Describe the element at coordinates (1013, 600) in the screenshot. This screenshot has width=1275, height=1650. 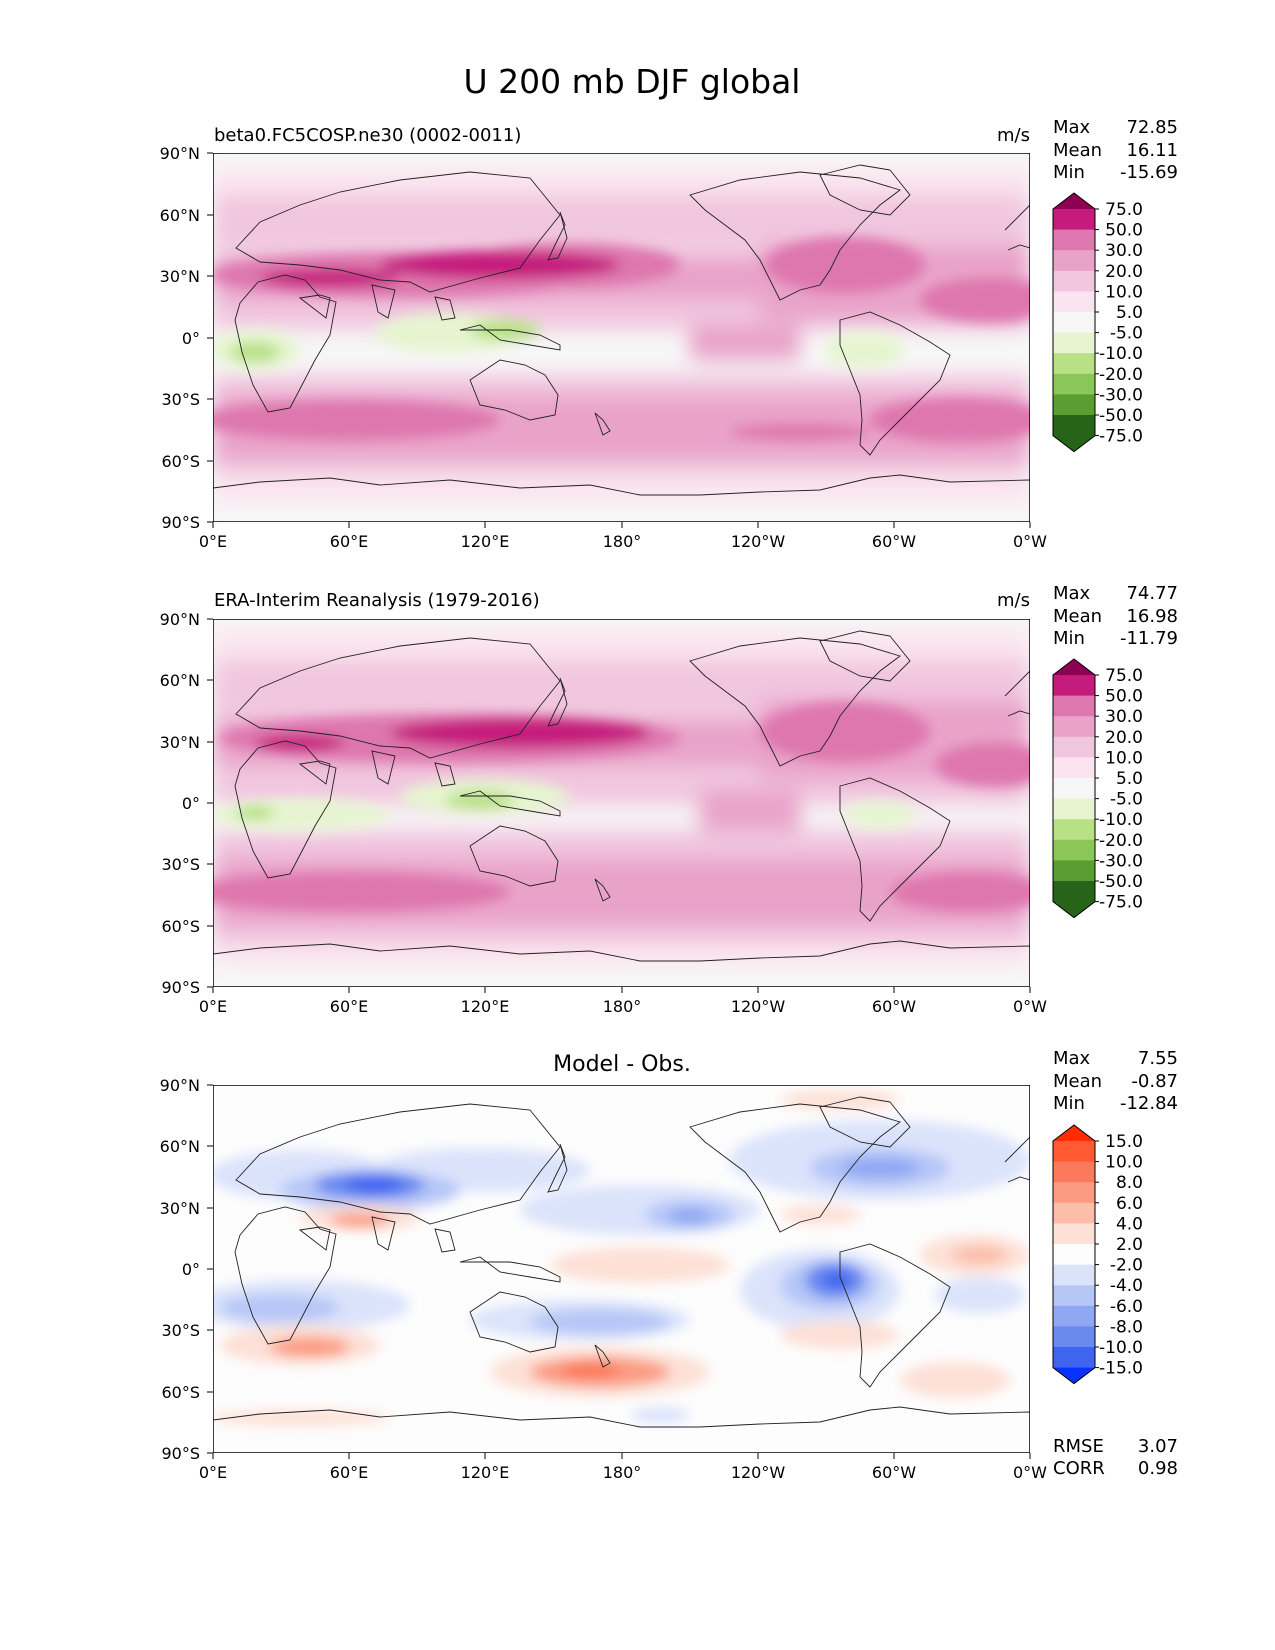
I see `panel-reference-units: m/s` at that location.